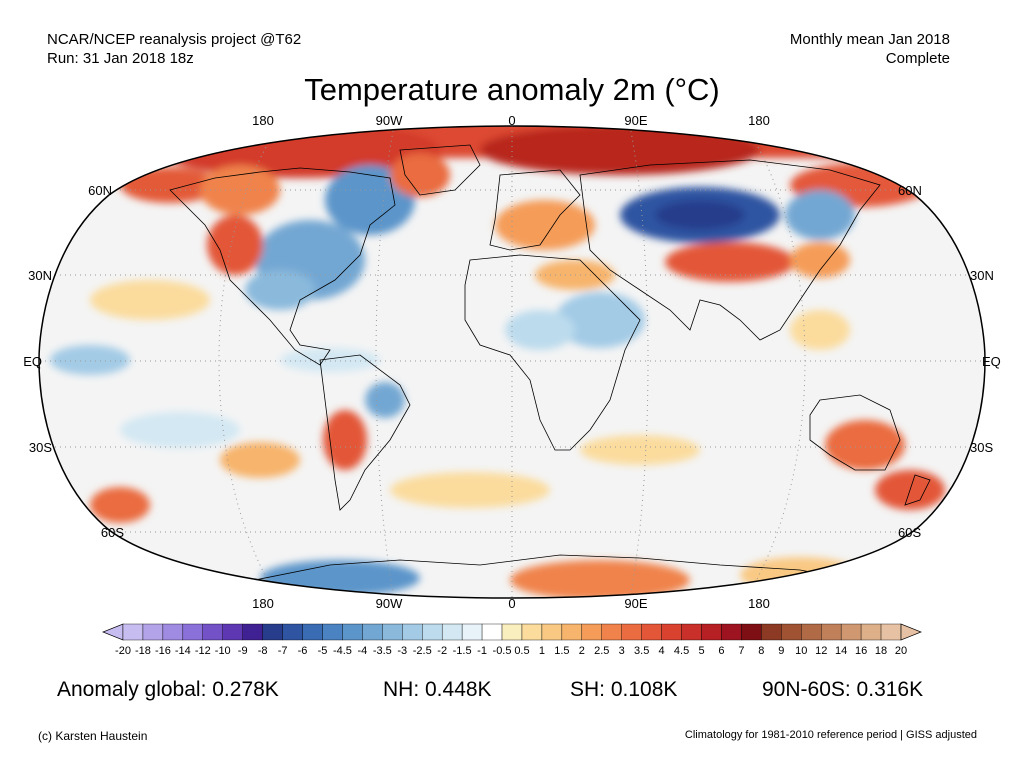 This screenshot has height=768, width=1024. Describe the element at coordinates (442, 651) in the screenshot. I see `colorbar-tick-label: -2` at that location.